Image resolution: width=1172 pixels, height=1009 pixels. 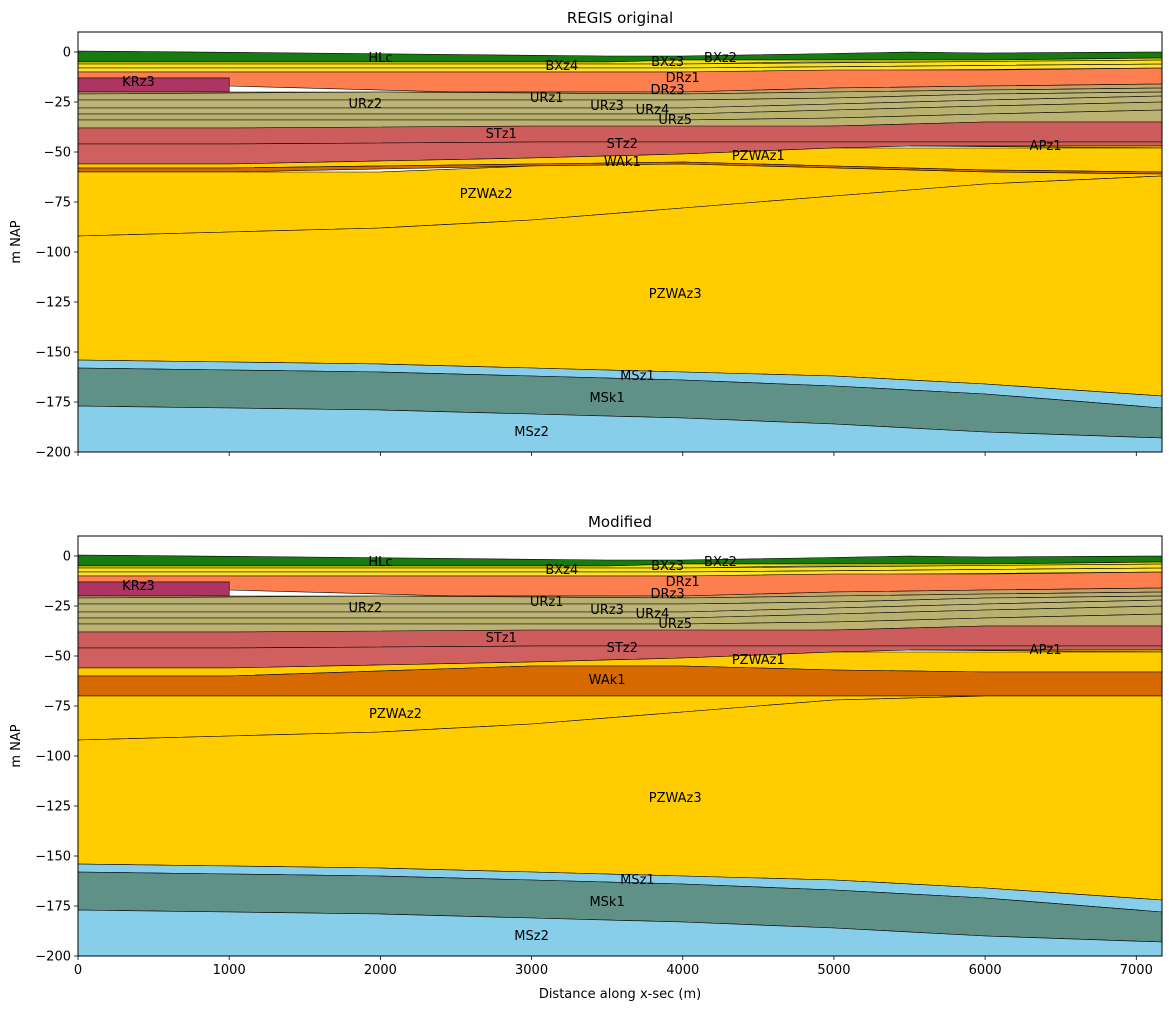 I want to click on x-tick-label: 1000, so click(x=229, y=970).